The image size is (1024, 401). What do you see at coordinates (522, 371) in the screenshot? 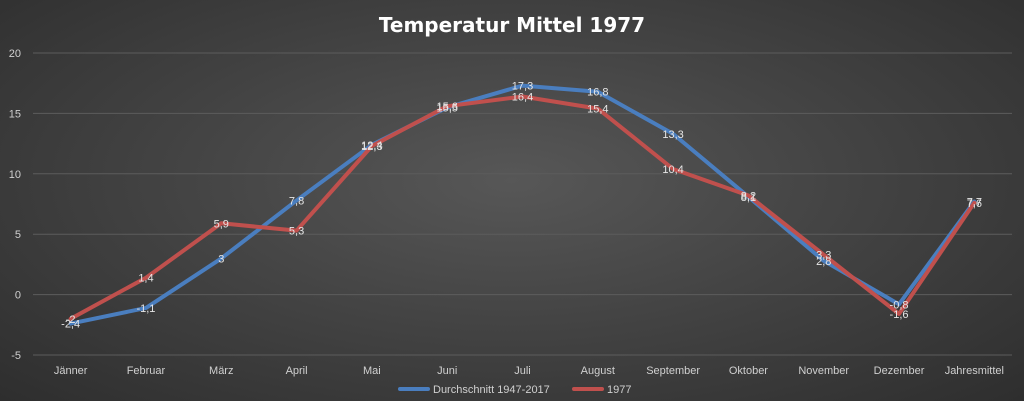
I see `x-tick-label: Juli` at bounding box center [522, 371].